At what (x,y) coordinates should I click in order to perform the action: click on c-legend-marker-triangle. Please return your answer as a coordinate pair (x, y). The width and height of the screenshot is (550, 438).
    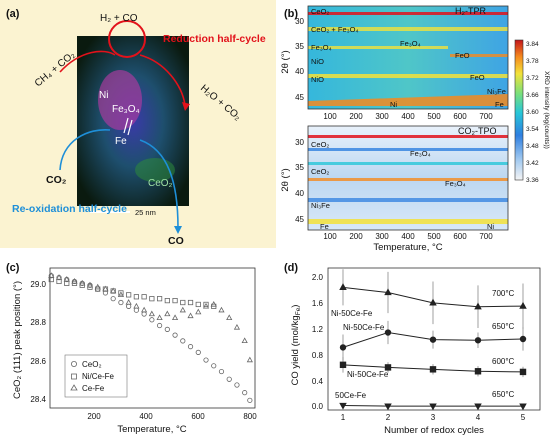
    Looking at the image, I should click on (74, 387).